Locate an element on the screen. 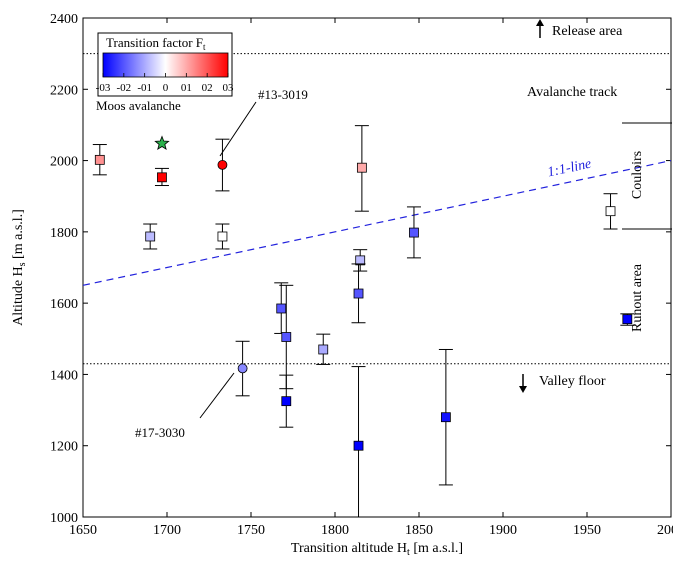  colorbar-title-main: Transition factor F is located at coordinates (154, 42).